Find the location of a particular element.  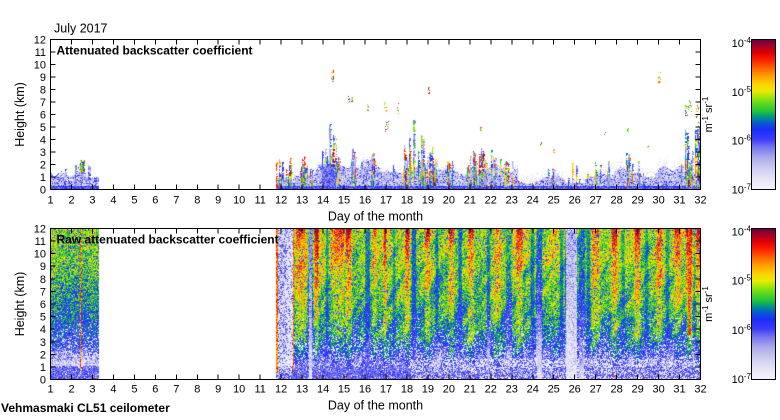

svg-text: 10⁻⁷ is located at coordinates (742, 379).